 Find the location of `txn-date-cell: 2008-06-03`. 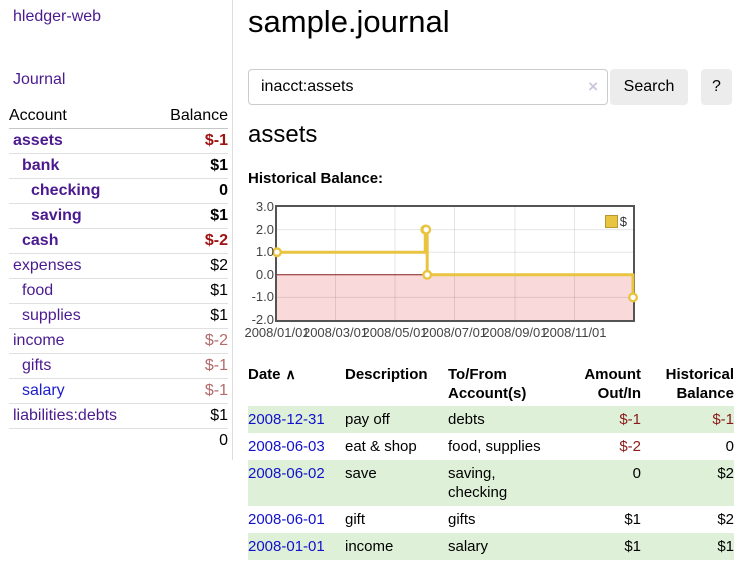

txn-date-cell: 2008-06-03 is located at coordinates (296, 446).